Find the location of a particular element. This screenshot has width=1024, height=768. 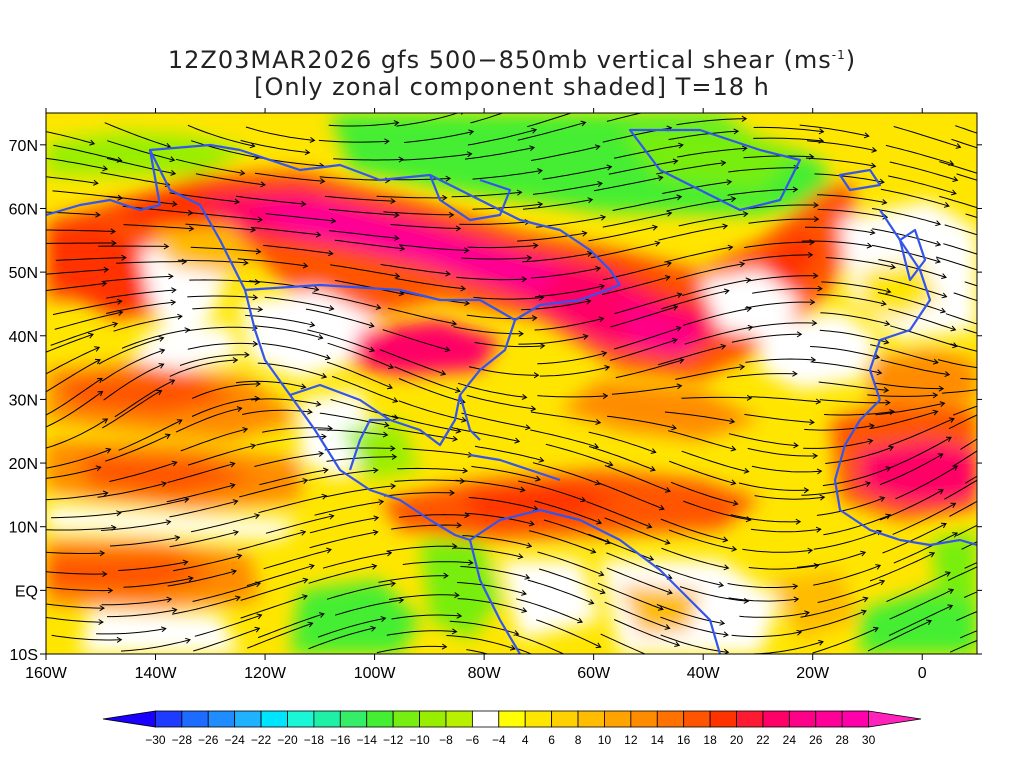

lon-tick-label: 20W is located at coordinates (813, 673).